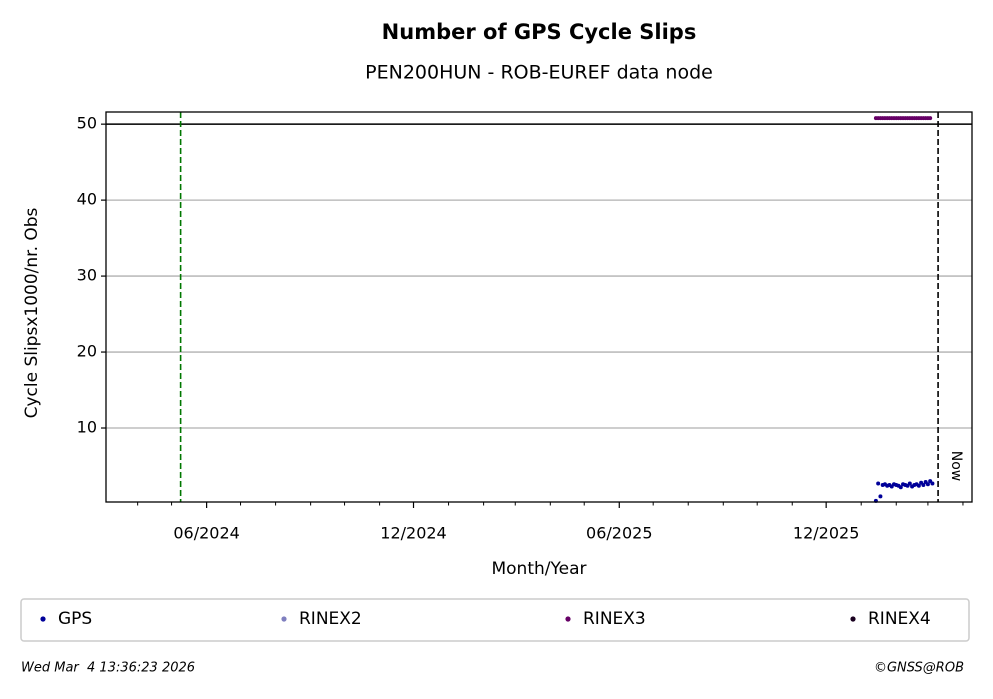 The width and height of the screenshot is (993, 699). I want to click on y-tick-label: 30, so click(87, 275).